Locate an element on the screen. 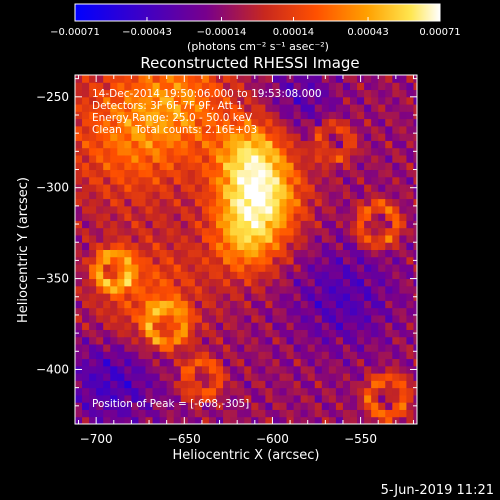  colorbar-tick-label: 0.00071 is located at coordinates (439, 32).